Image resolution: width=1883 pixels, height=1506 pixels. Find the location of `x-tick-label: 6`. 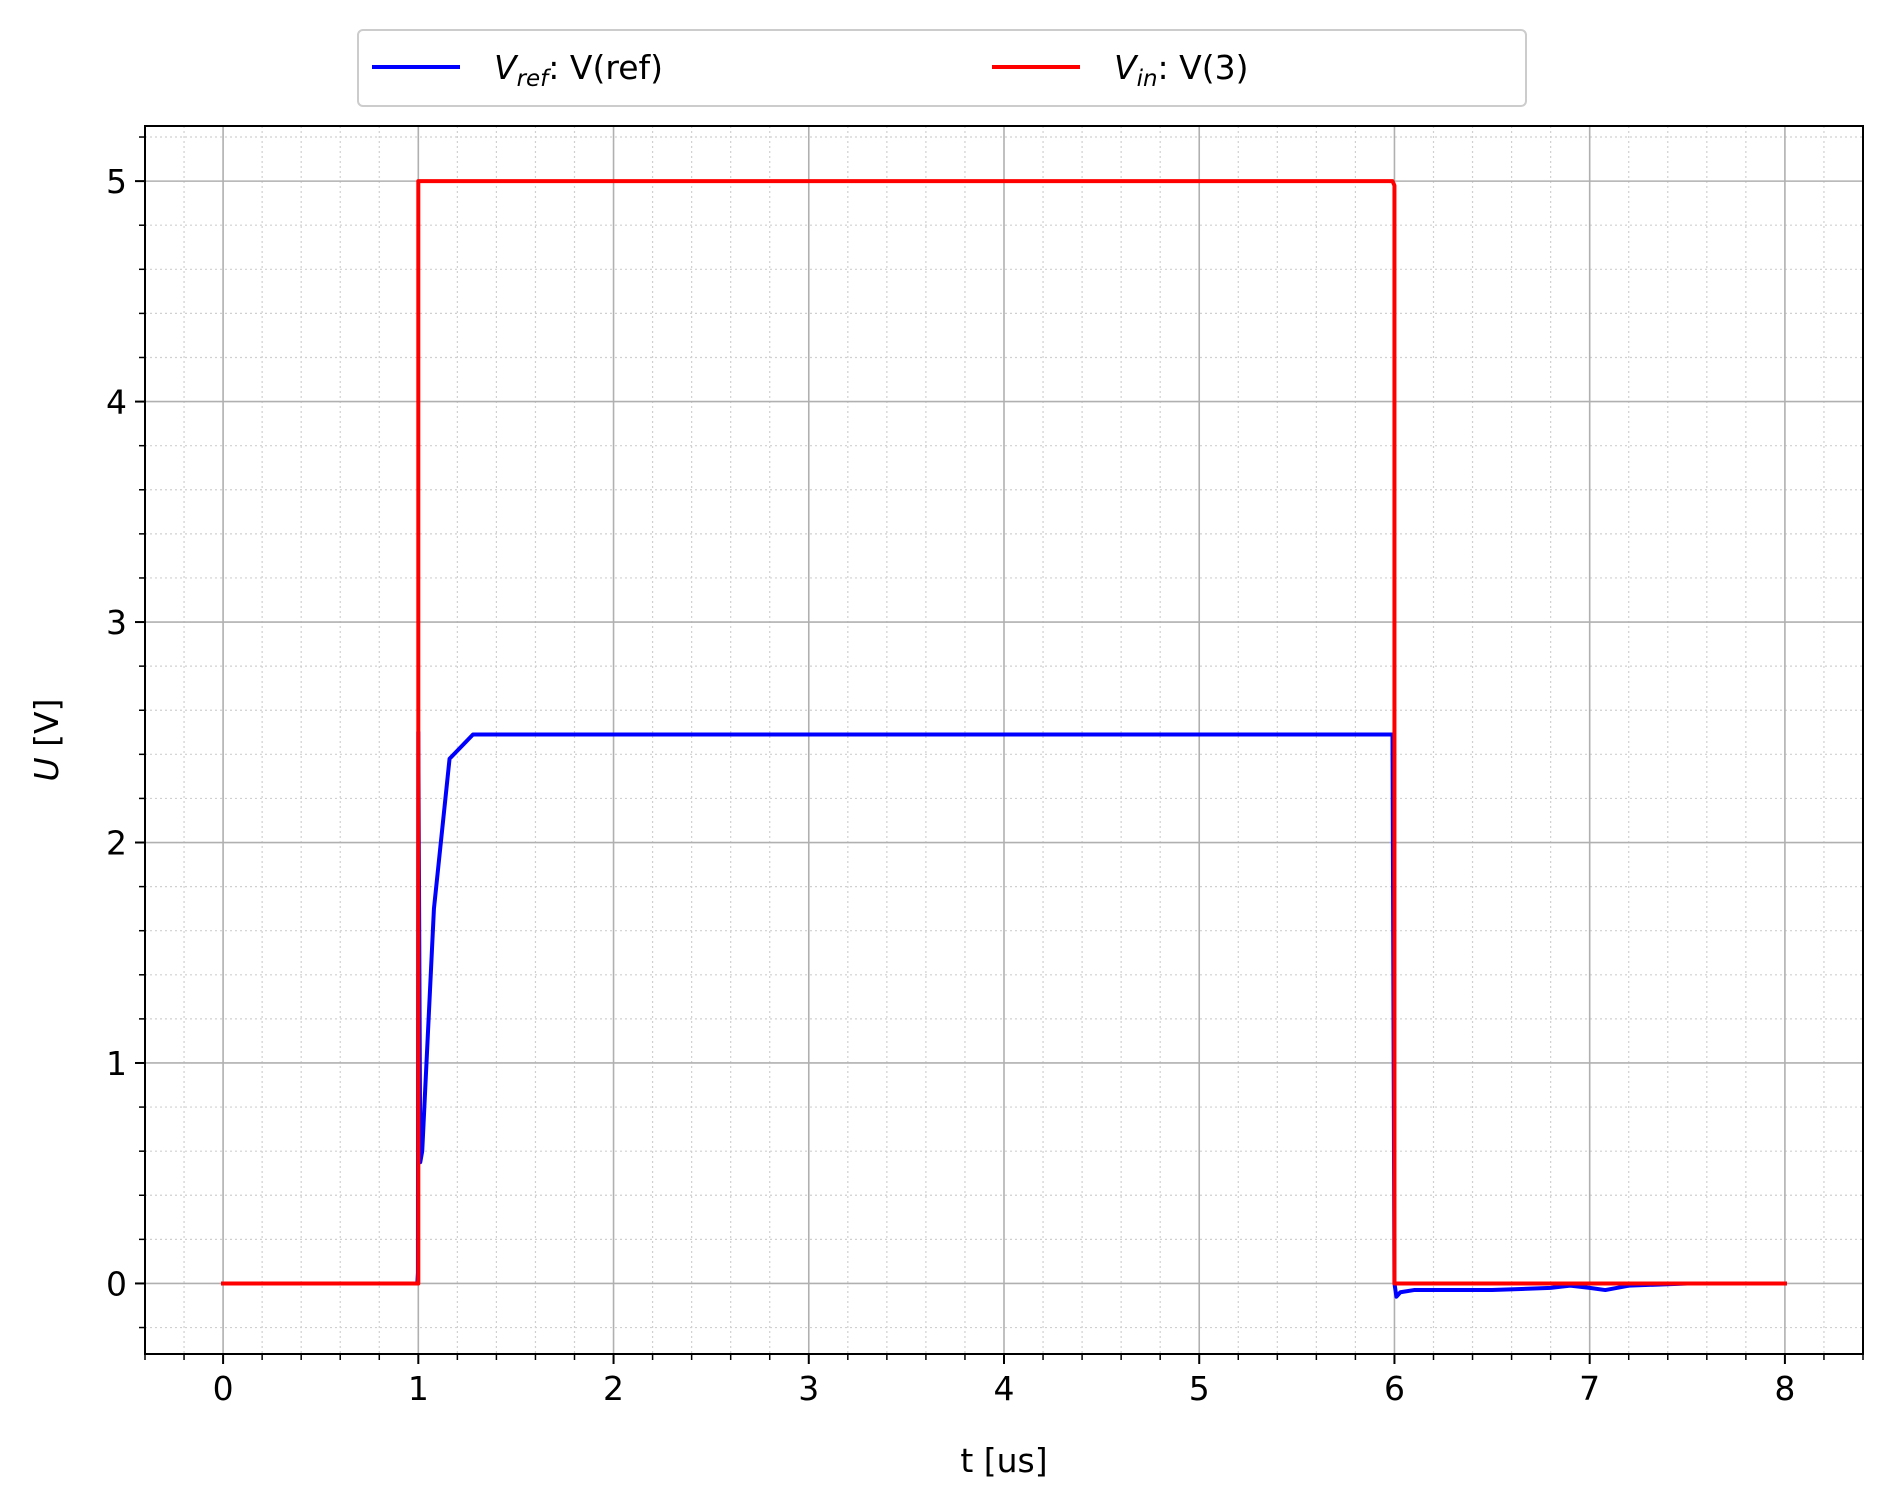

x-tick-label: 6 is located at coordinates (1394, 1388).